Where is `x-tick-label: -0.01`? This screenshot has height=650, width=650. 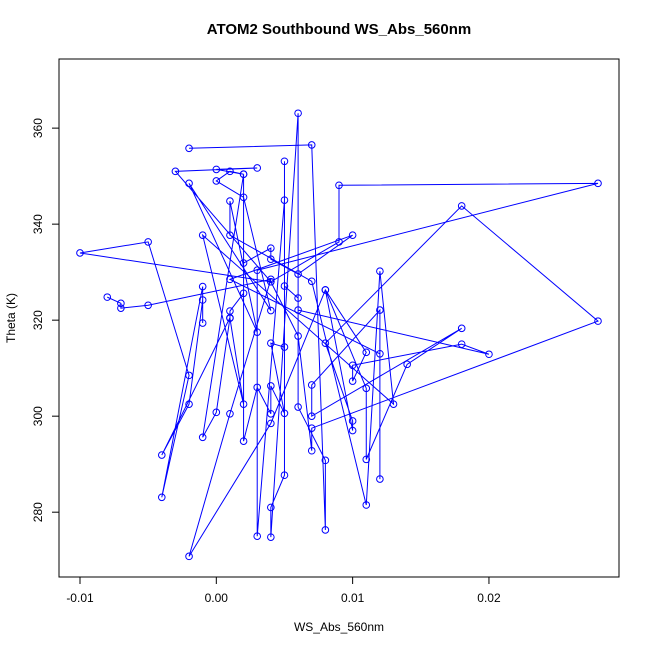
x-tick-label: -0.01 is located at coordinates (80, 598).